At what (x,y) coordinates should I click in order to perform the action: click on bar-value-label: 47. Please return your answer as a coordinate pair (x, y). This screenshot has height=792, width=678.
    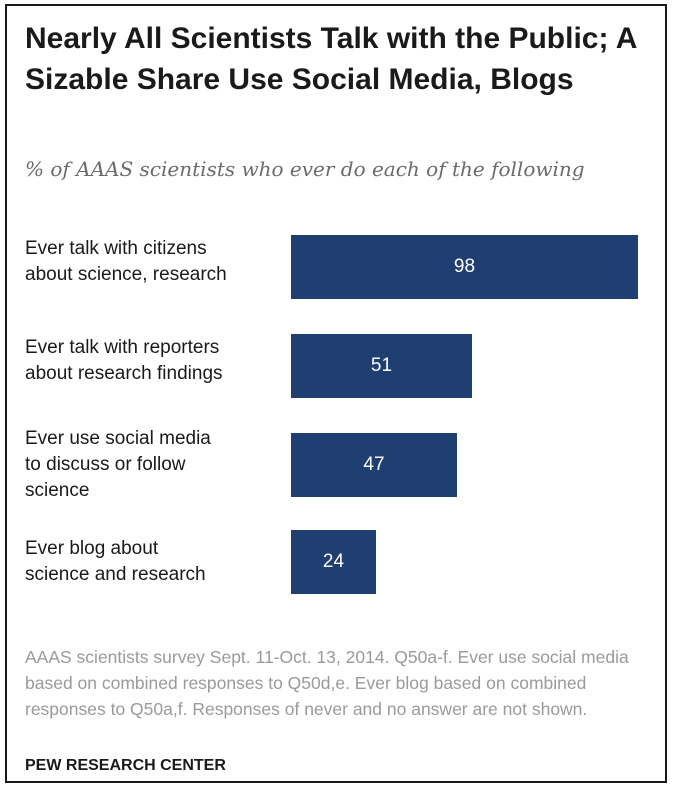
    Looking at the image, I should click on (374, 464).